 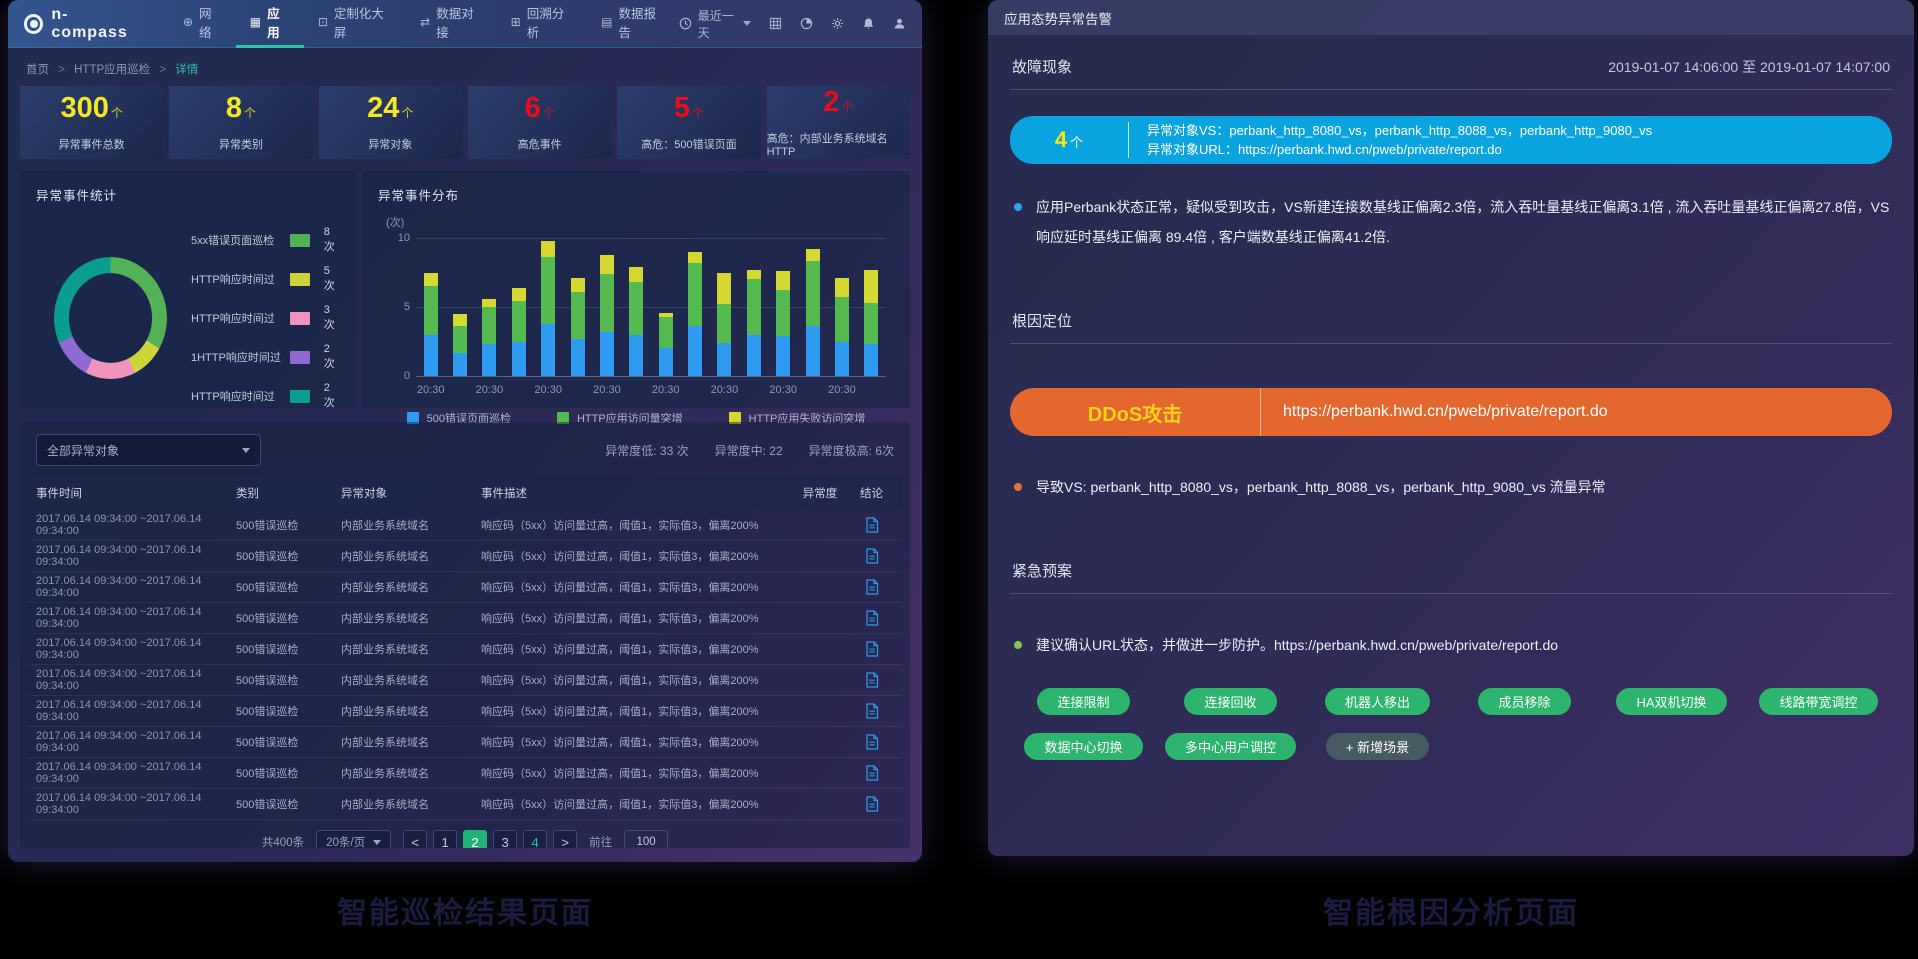 What do you see at coordinates (1524, 701) in the screenshot?
I see `plan-action-button-3: 成员移除` at bounding box center [1524, 701].